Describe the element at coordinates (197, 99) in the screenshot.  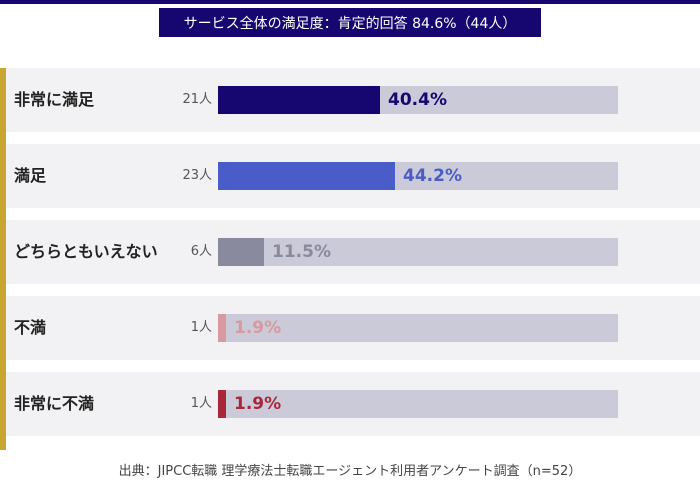
I see `respondent-count: 21人` at that location.